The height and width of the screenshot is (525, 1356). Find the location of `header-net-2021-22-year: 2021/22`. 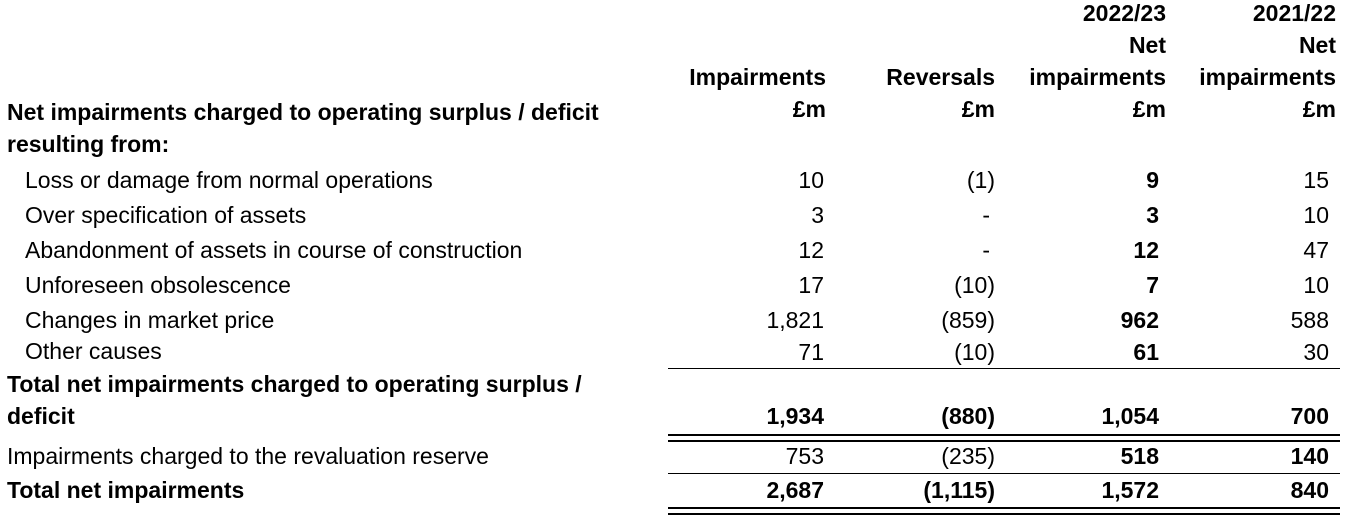

header-net-2021-22-year: 2021/22 is located at coordinates (1294, 13).